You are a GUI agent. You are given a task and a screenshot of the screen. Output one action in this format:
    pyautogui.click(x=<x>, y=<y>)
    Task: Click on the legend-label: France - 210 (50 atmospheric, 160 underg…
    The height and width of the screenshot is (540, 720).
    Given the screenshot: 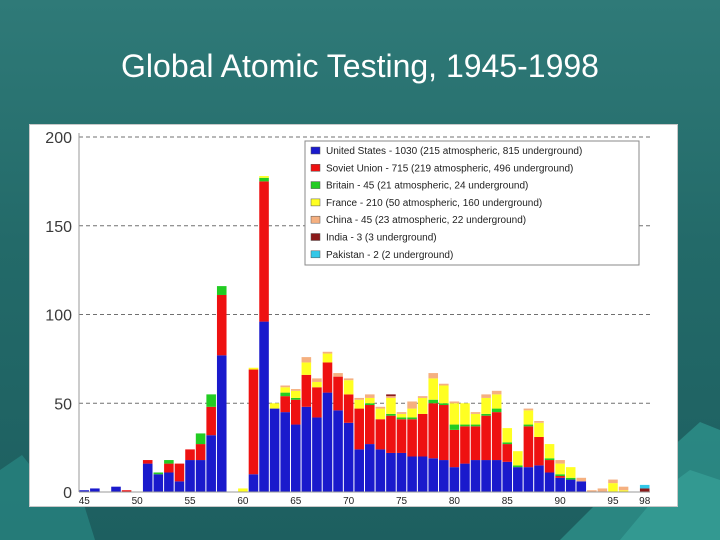 What is the action you would take?
    pyautogui.click(x=434, y=203)
    